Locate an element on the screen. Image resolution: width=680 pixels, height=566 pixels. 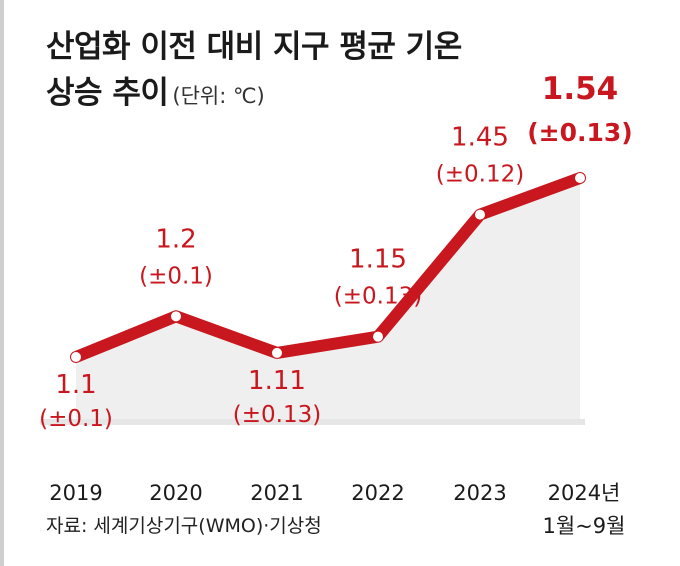
error-label: (±0.12) is located at coordinates (480, 175).